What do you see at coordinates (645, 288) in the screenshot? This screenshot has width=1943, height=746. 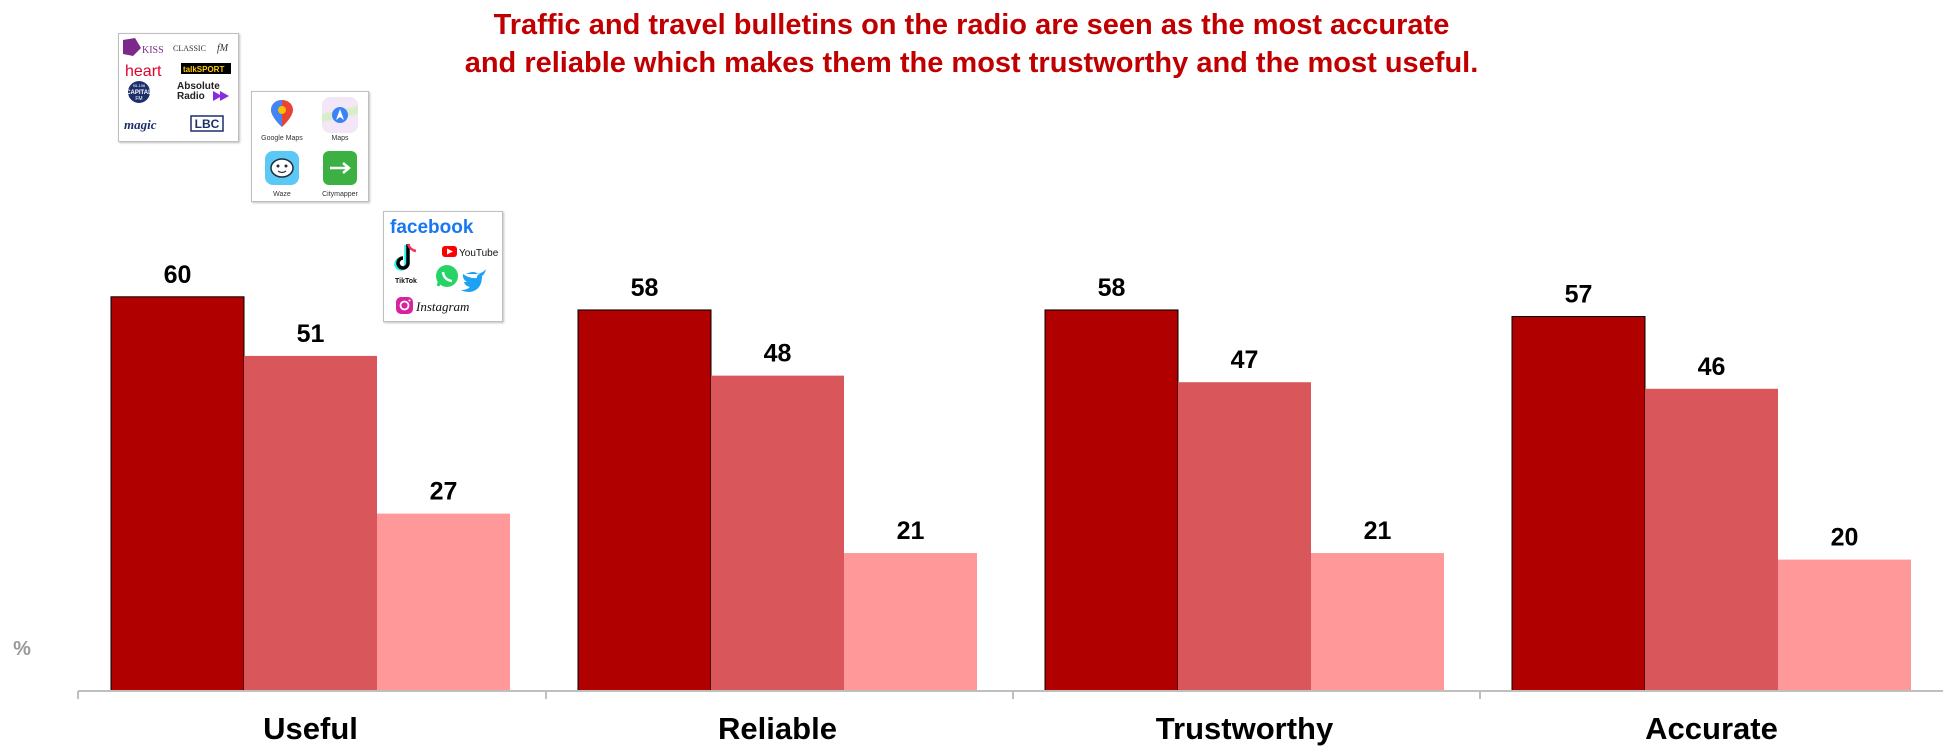 I see `data-label-reliable-series-1: 58` at bounding box center [645, 288].